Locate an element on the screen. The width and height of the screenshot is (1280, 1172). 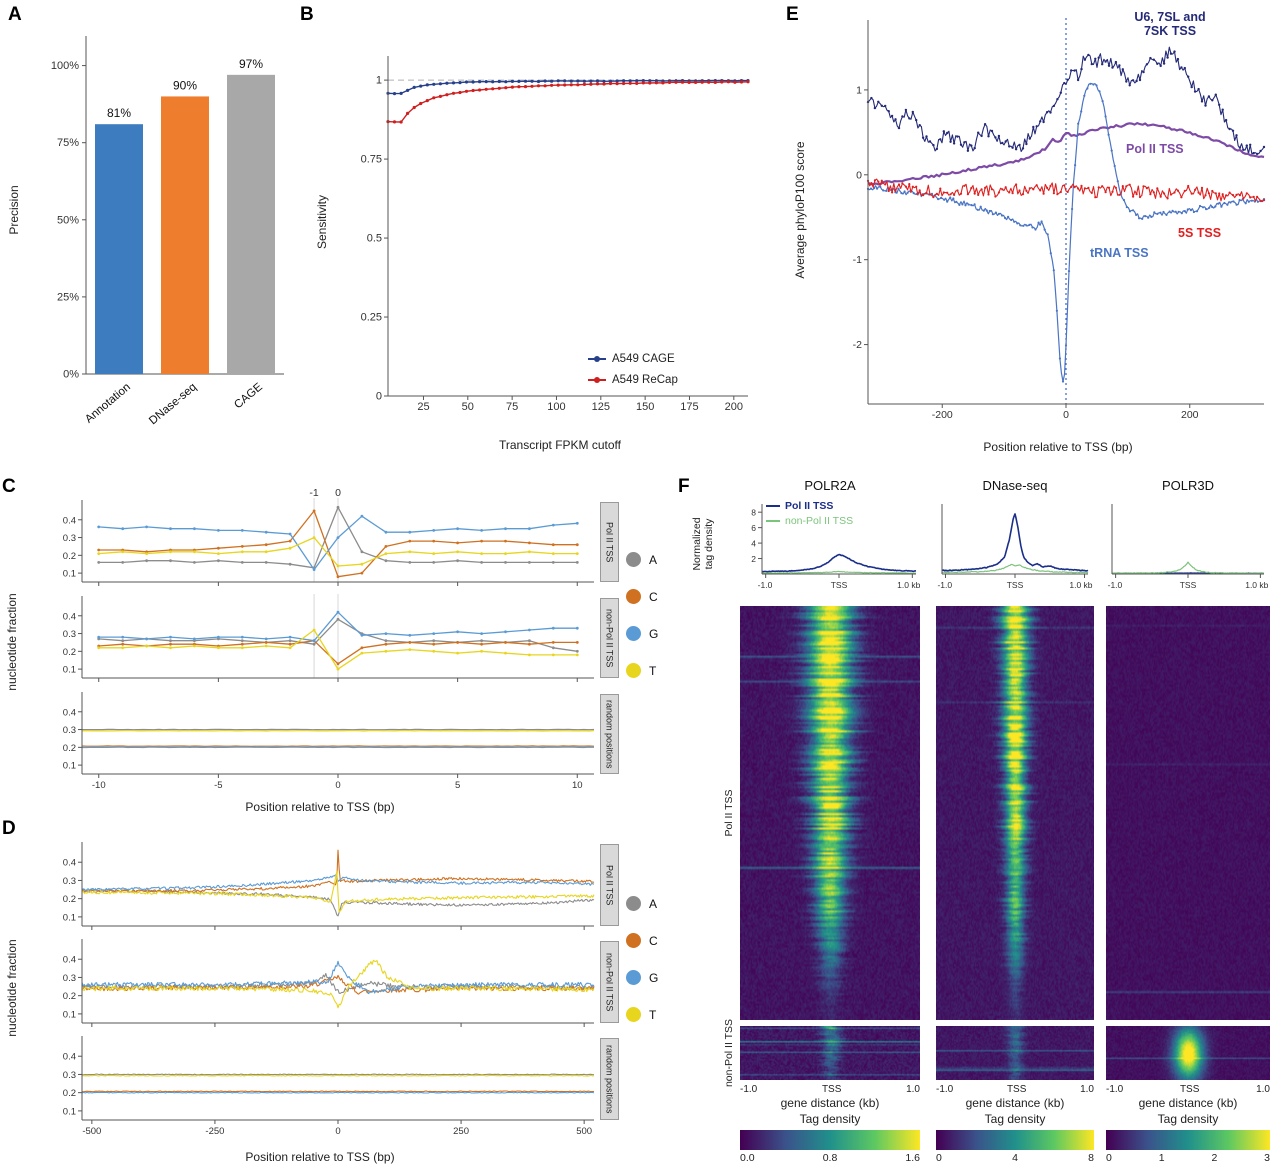
facet-strip-non-pol2-tss: non-Pol II TSS is located at coordinates (609, 638).